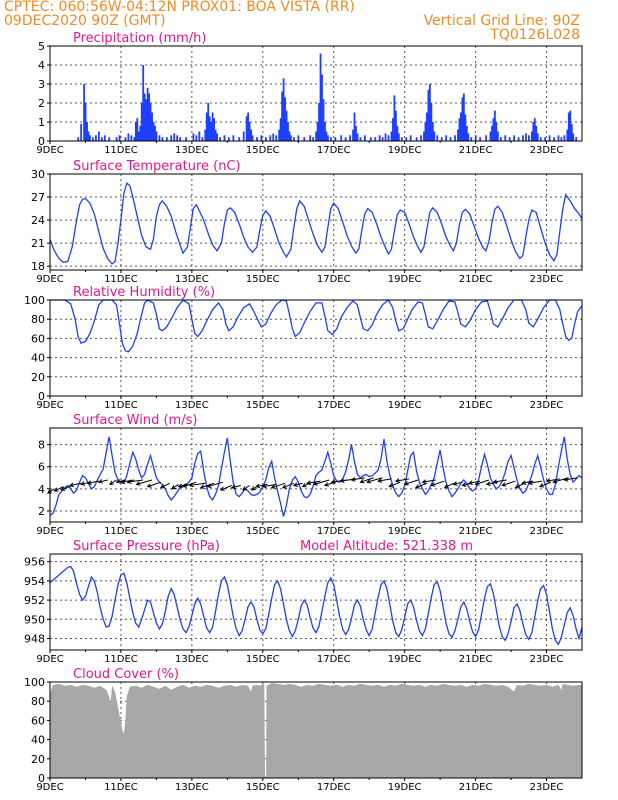 Image resolution: width=618 pixels, height=800 pixels. Describe the element at coordinates (38, 197) in the screenshot. I see `y-tick-label: 27` at that location.